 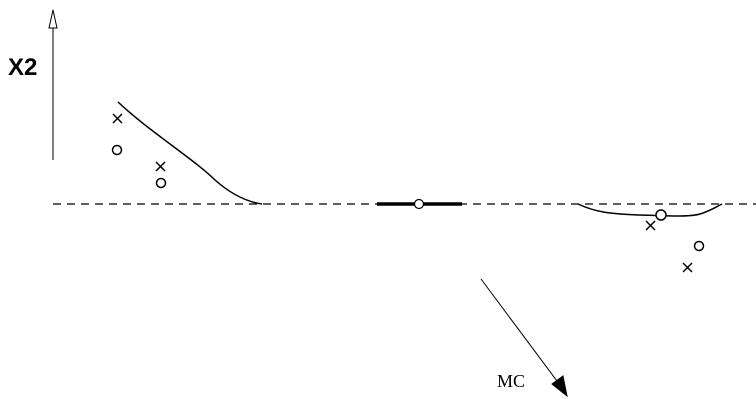 I want to click on right-curve, so click(x=650, y=210).